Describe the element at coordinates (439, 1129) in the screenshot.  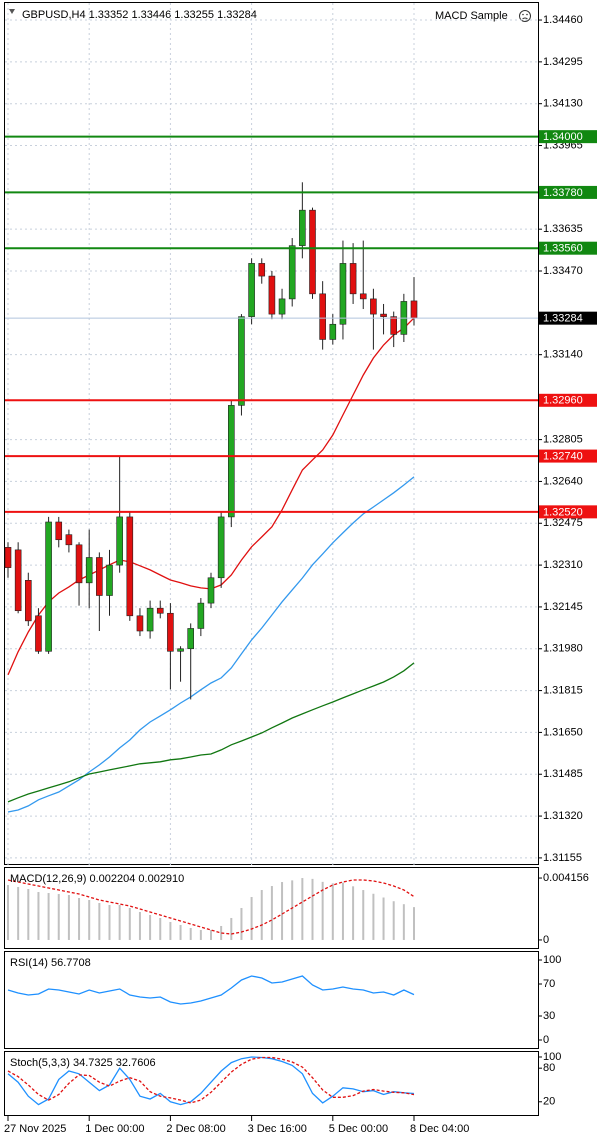
I see `x-tick-label: 8 Dec 04:00` at that location.